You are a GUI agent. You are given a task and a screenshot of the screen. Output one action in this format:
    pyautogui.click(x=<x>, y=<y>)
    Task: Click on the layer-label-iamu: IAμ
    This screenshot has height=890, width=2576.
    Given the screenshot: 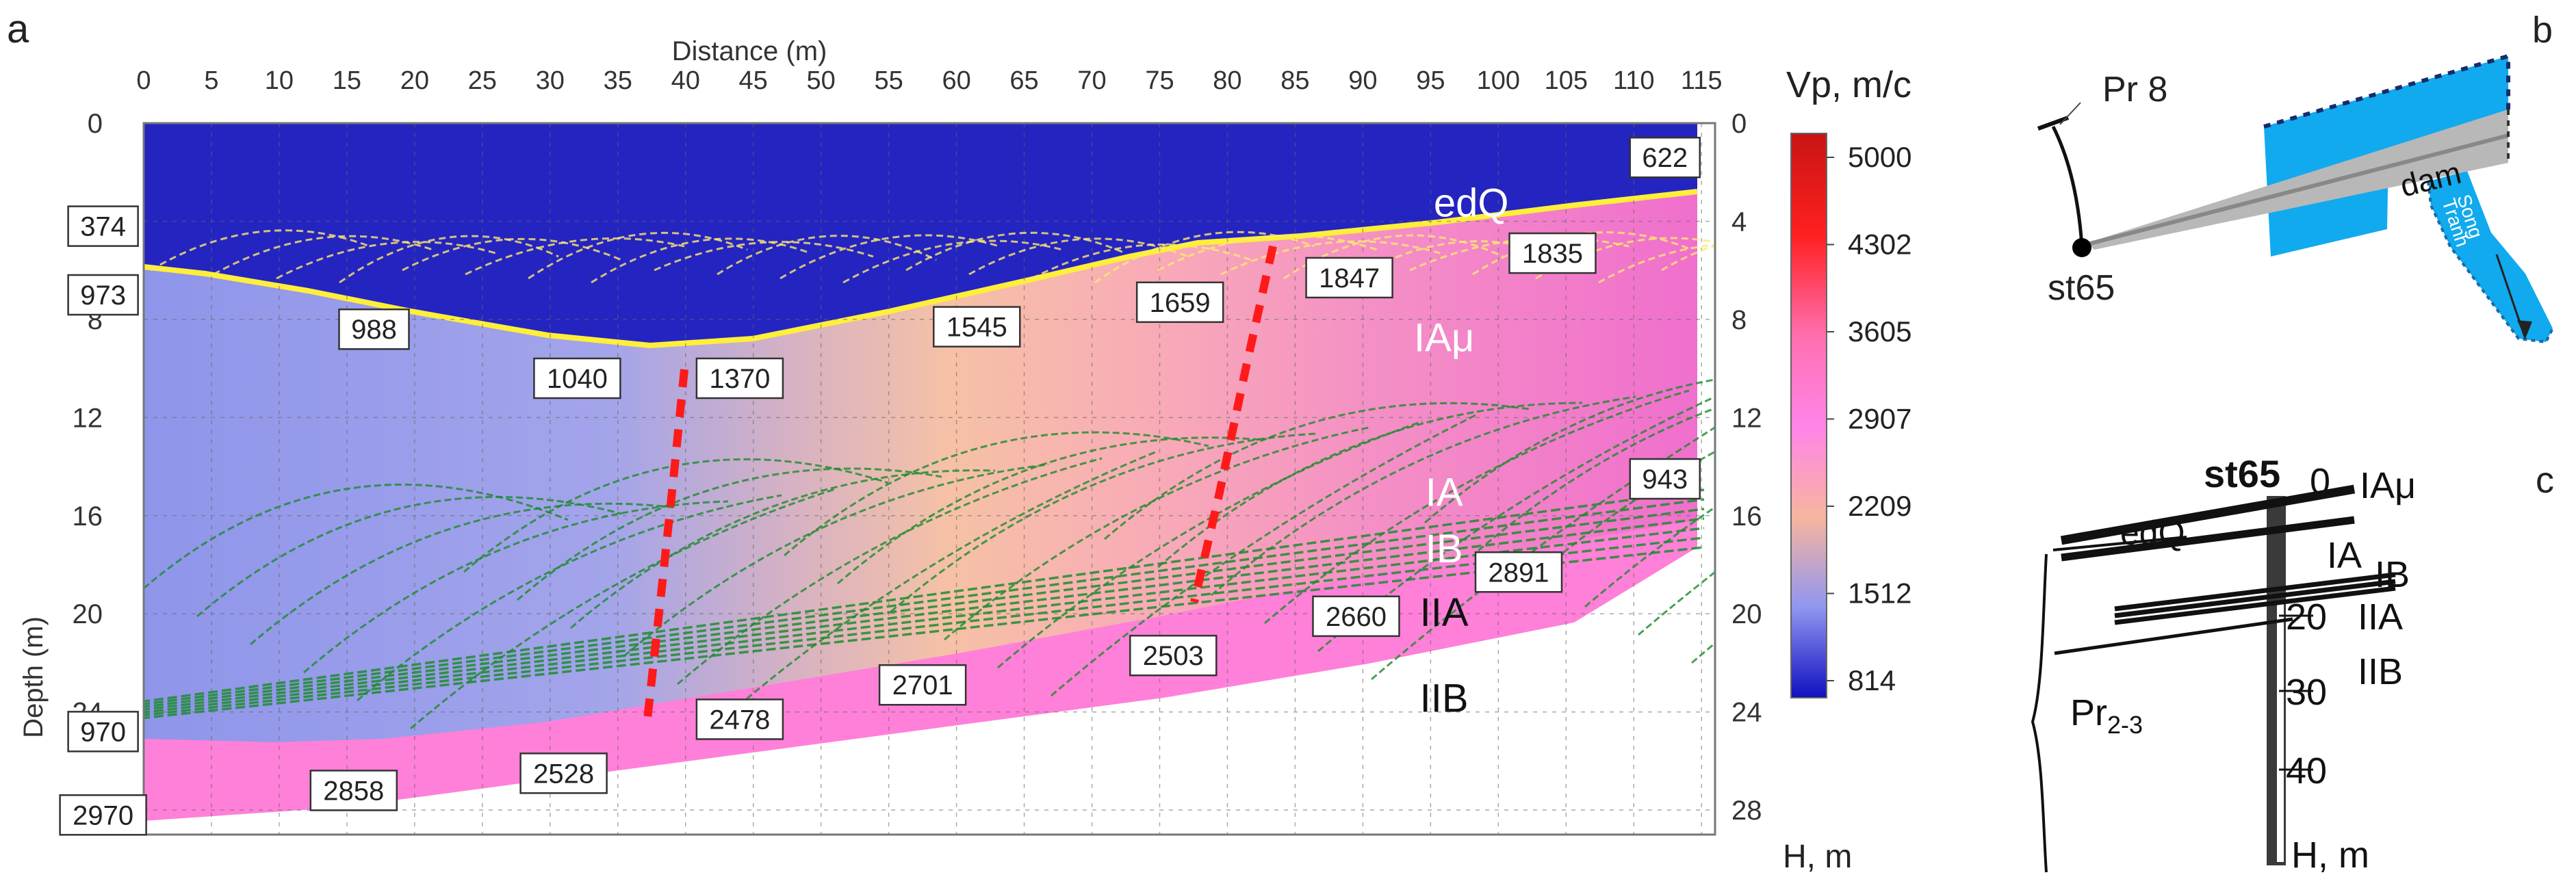 What is the action you would take?
    pyautogui.click(x=2388, y=485)
    